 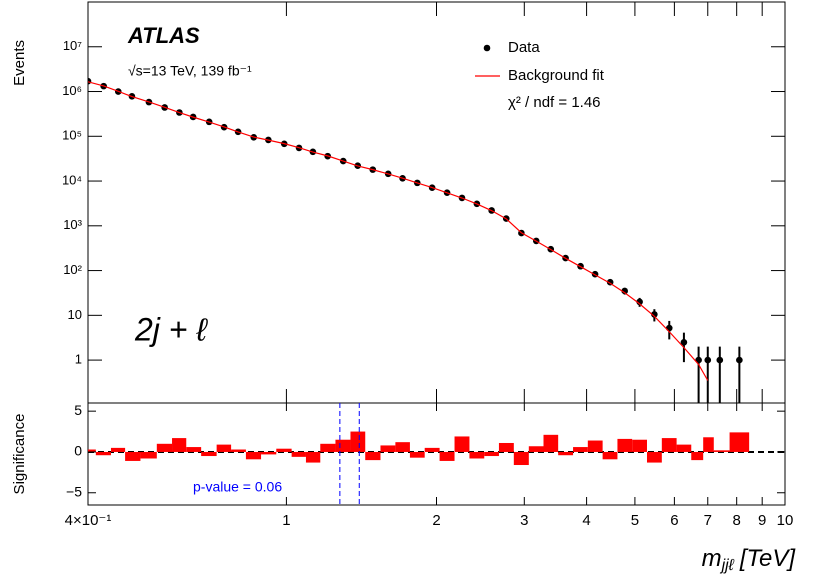 What do you see at coordinates (554, 102) in the screenshot?
I see `chi2-label: χ² / ndf = 1.46` at bounding box center [554, 102].